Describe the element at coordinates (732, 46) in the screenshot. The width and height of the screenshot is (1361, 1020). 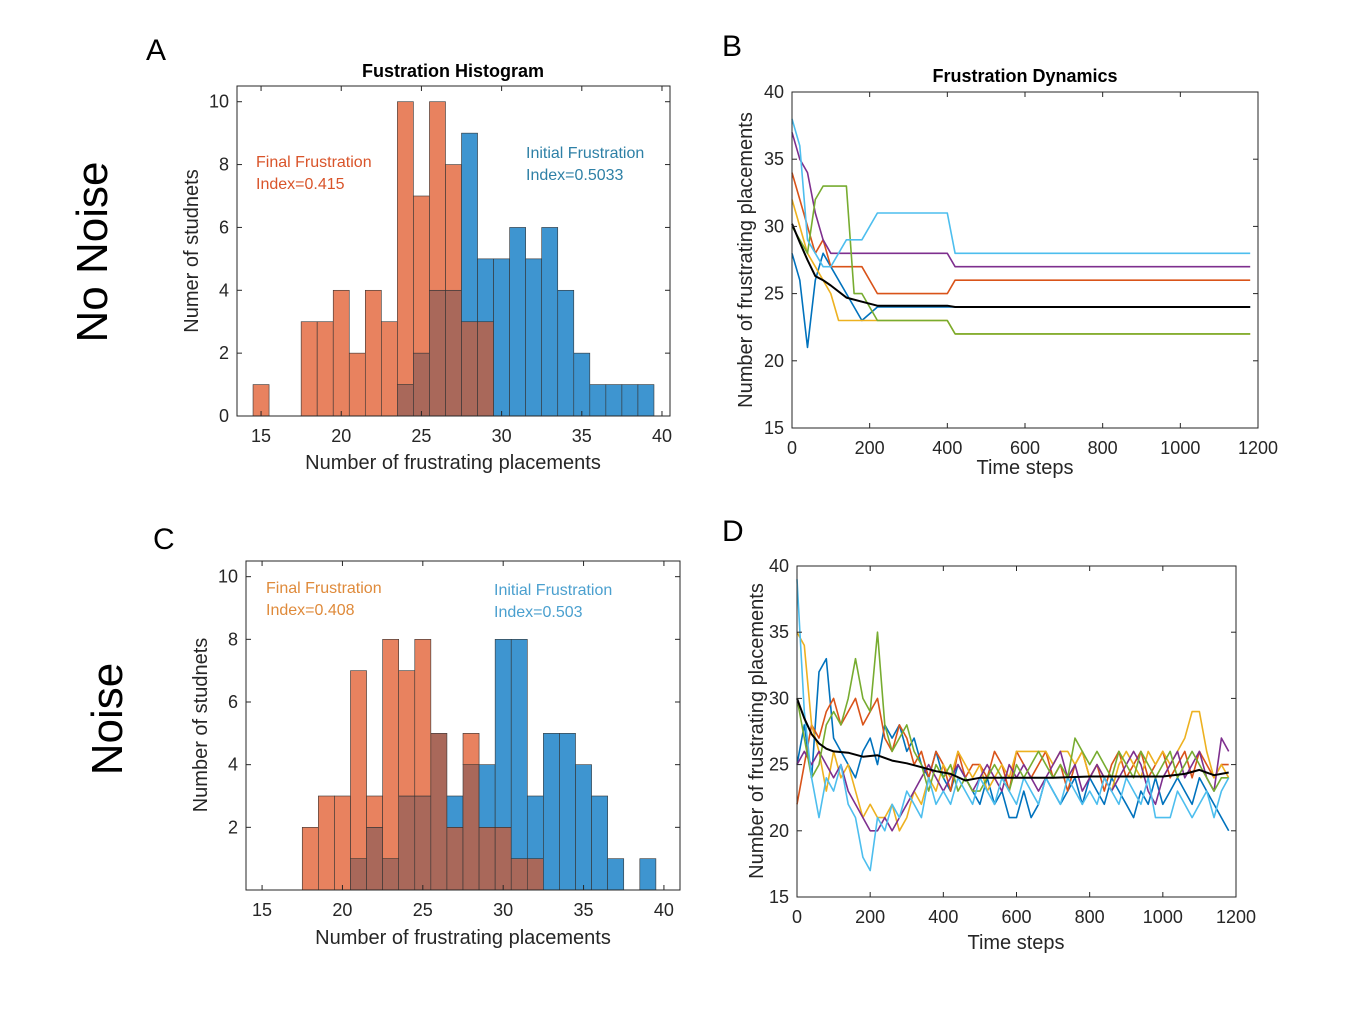
I see `panel-label-b: B` at that location.